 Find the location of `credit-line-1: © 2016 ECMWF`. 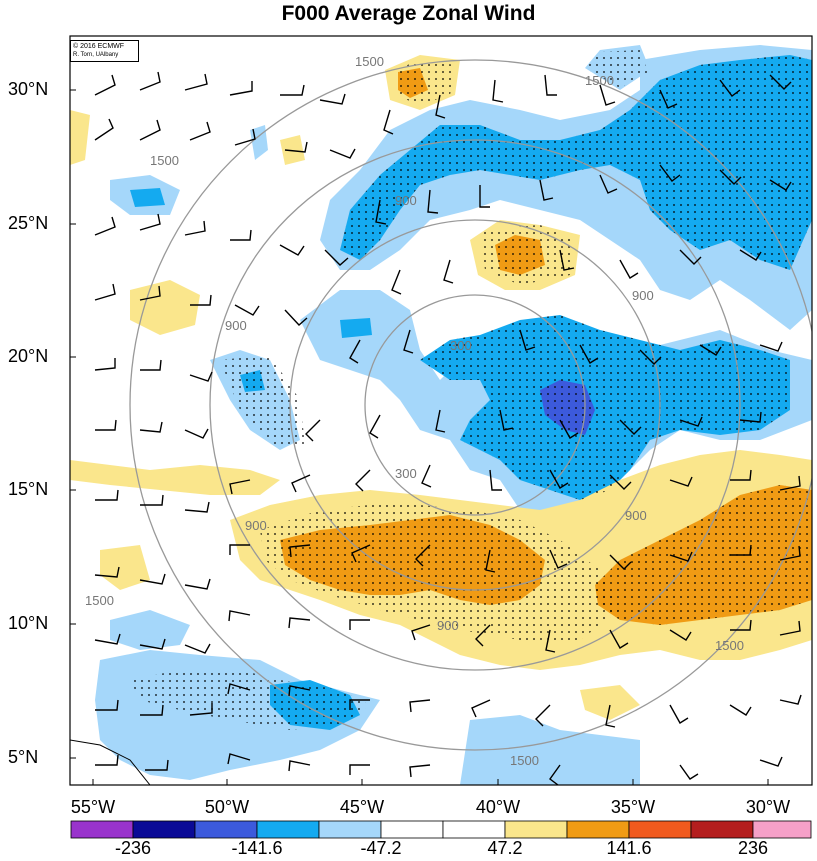

credit-line-1: © 2016 ECMWF is located at coordinates (99, 46).